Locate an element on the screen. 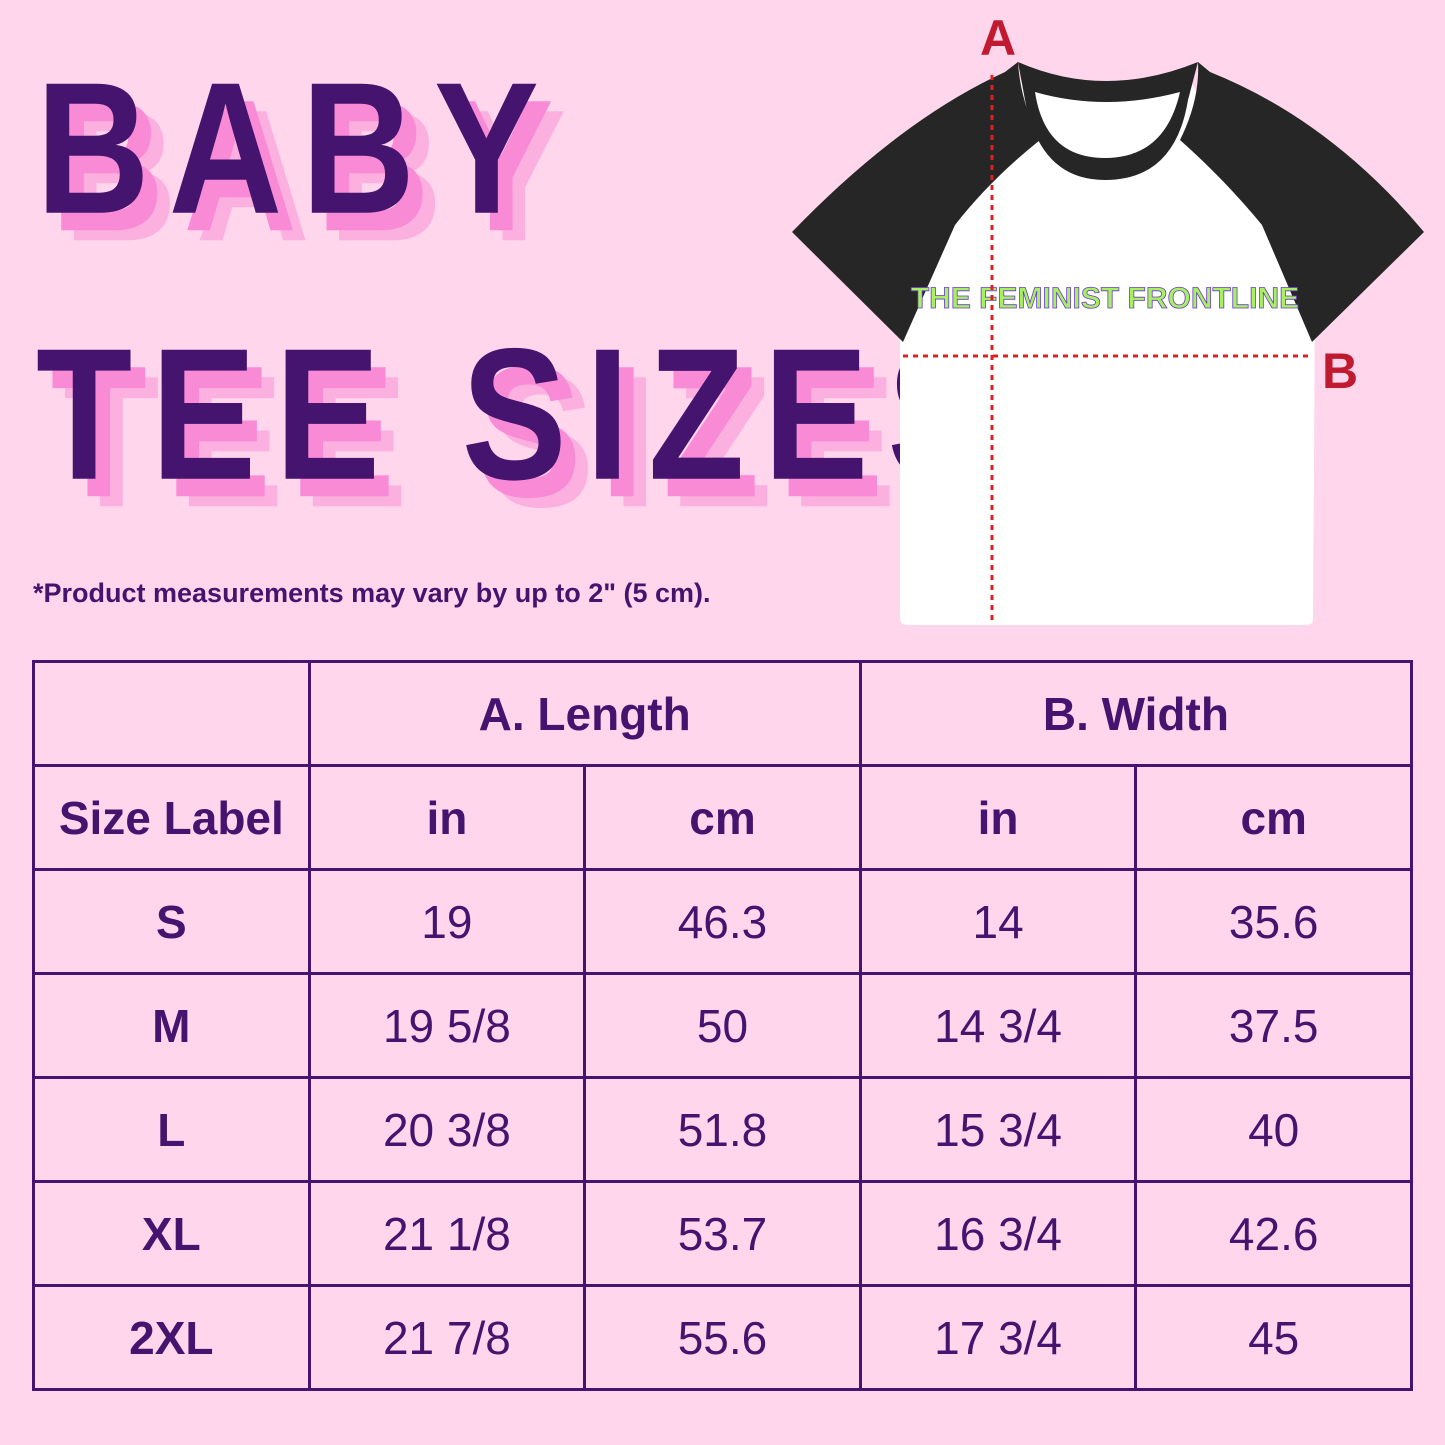 Image resolution: width=1445 pixels, height=1445 pixels. width-header: B. Width is located at coordinates (1136, 713).